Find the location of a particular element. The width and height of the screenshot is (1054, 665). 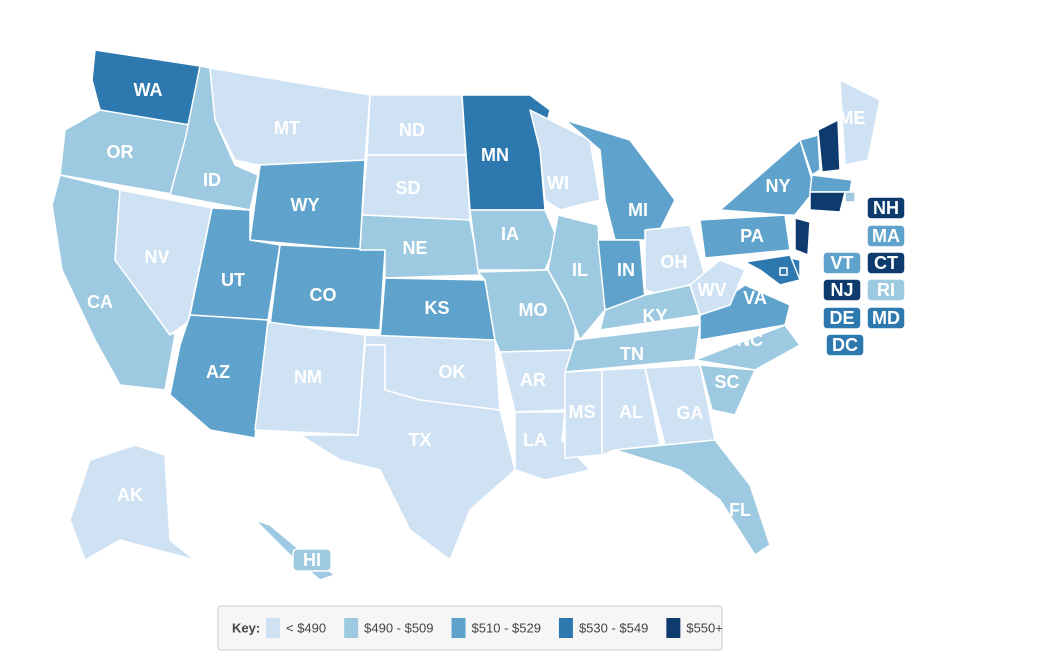

state-label: WA is located at coordinates (148, 90).